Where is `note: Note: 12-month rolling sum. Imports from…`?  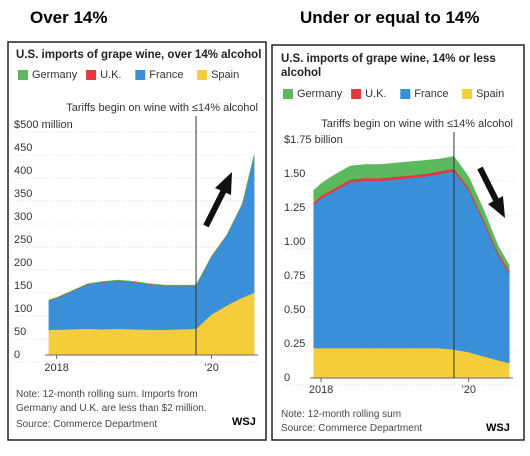
note: Note: 12-month rolling sum. Imports from… is located at coordinates (111, 401).